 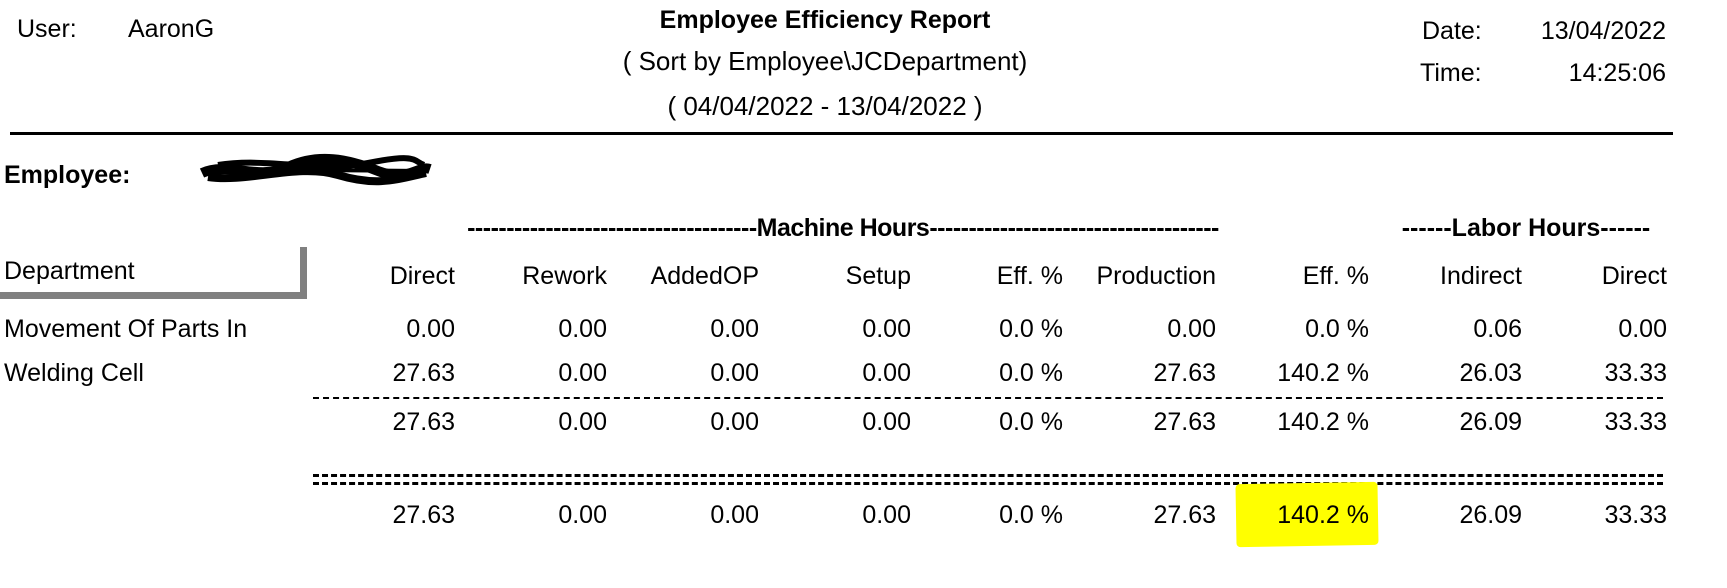 What do you see at coordinates (1617, 73) in the screenshot?
I see `time-value: 14:25:06` at bounding box center [1617, 73].